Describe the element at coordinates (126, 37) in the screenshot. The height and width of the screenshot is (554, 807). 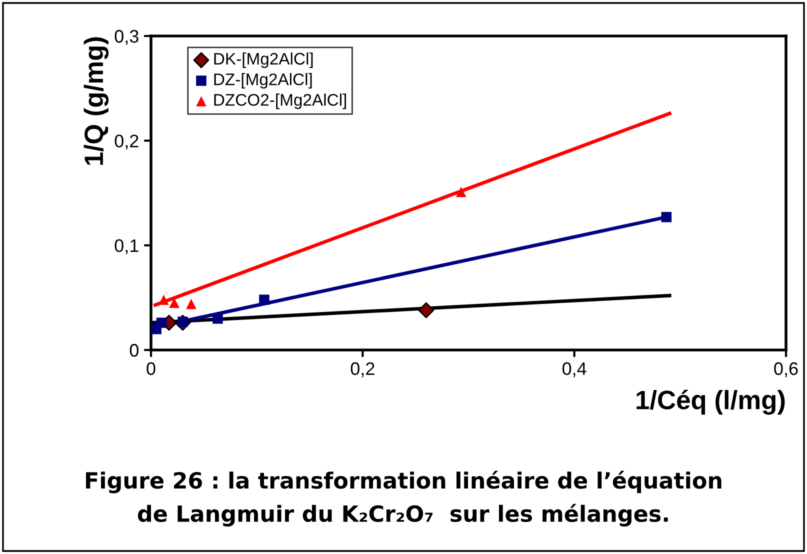
I see `y-tick-label: 0,3` at that location.